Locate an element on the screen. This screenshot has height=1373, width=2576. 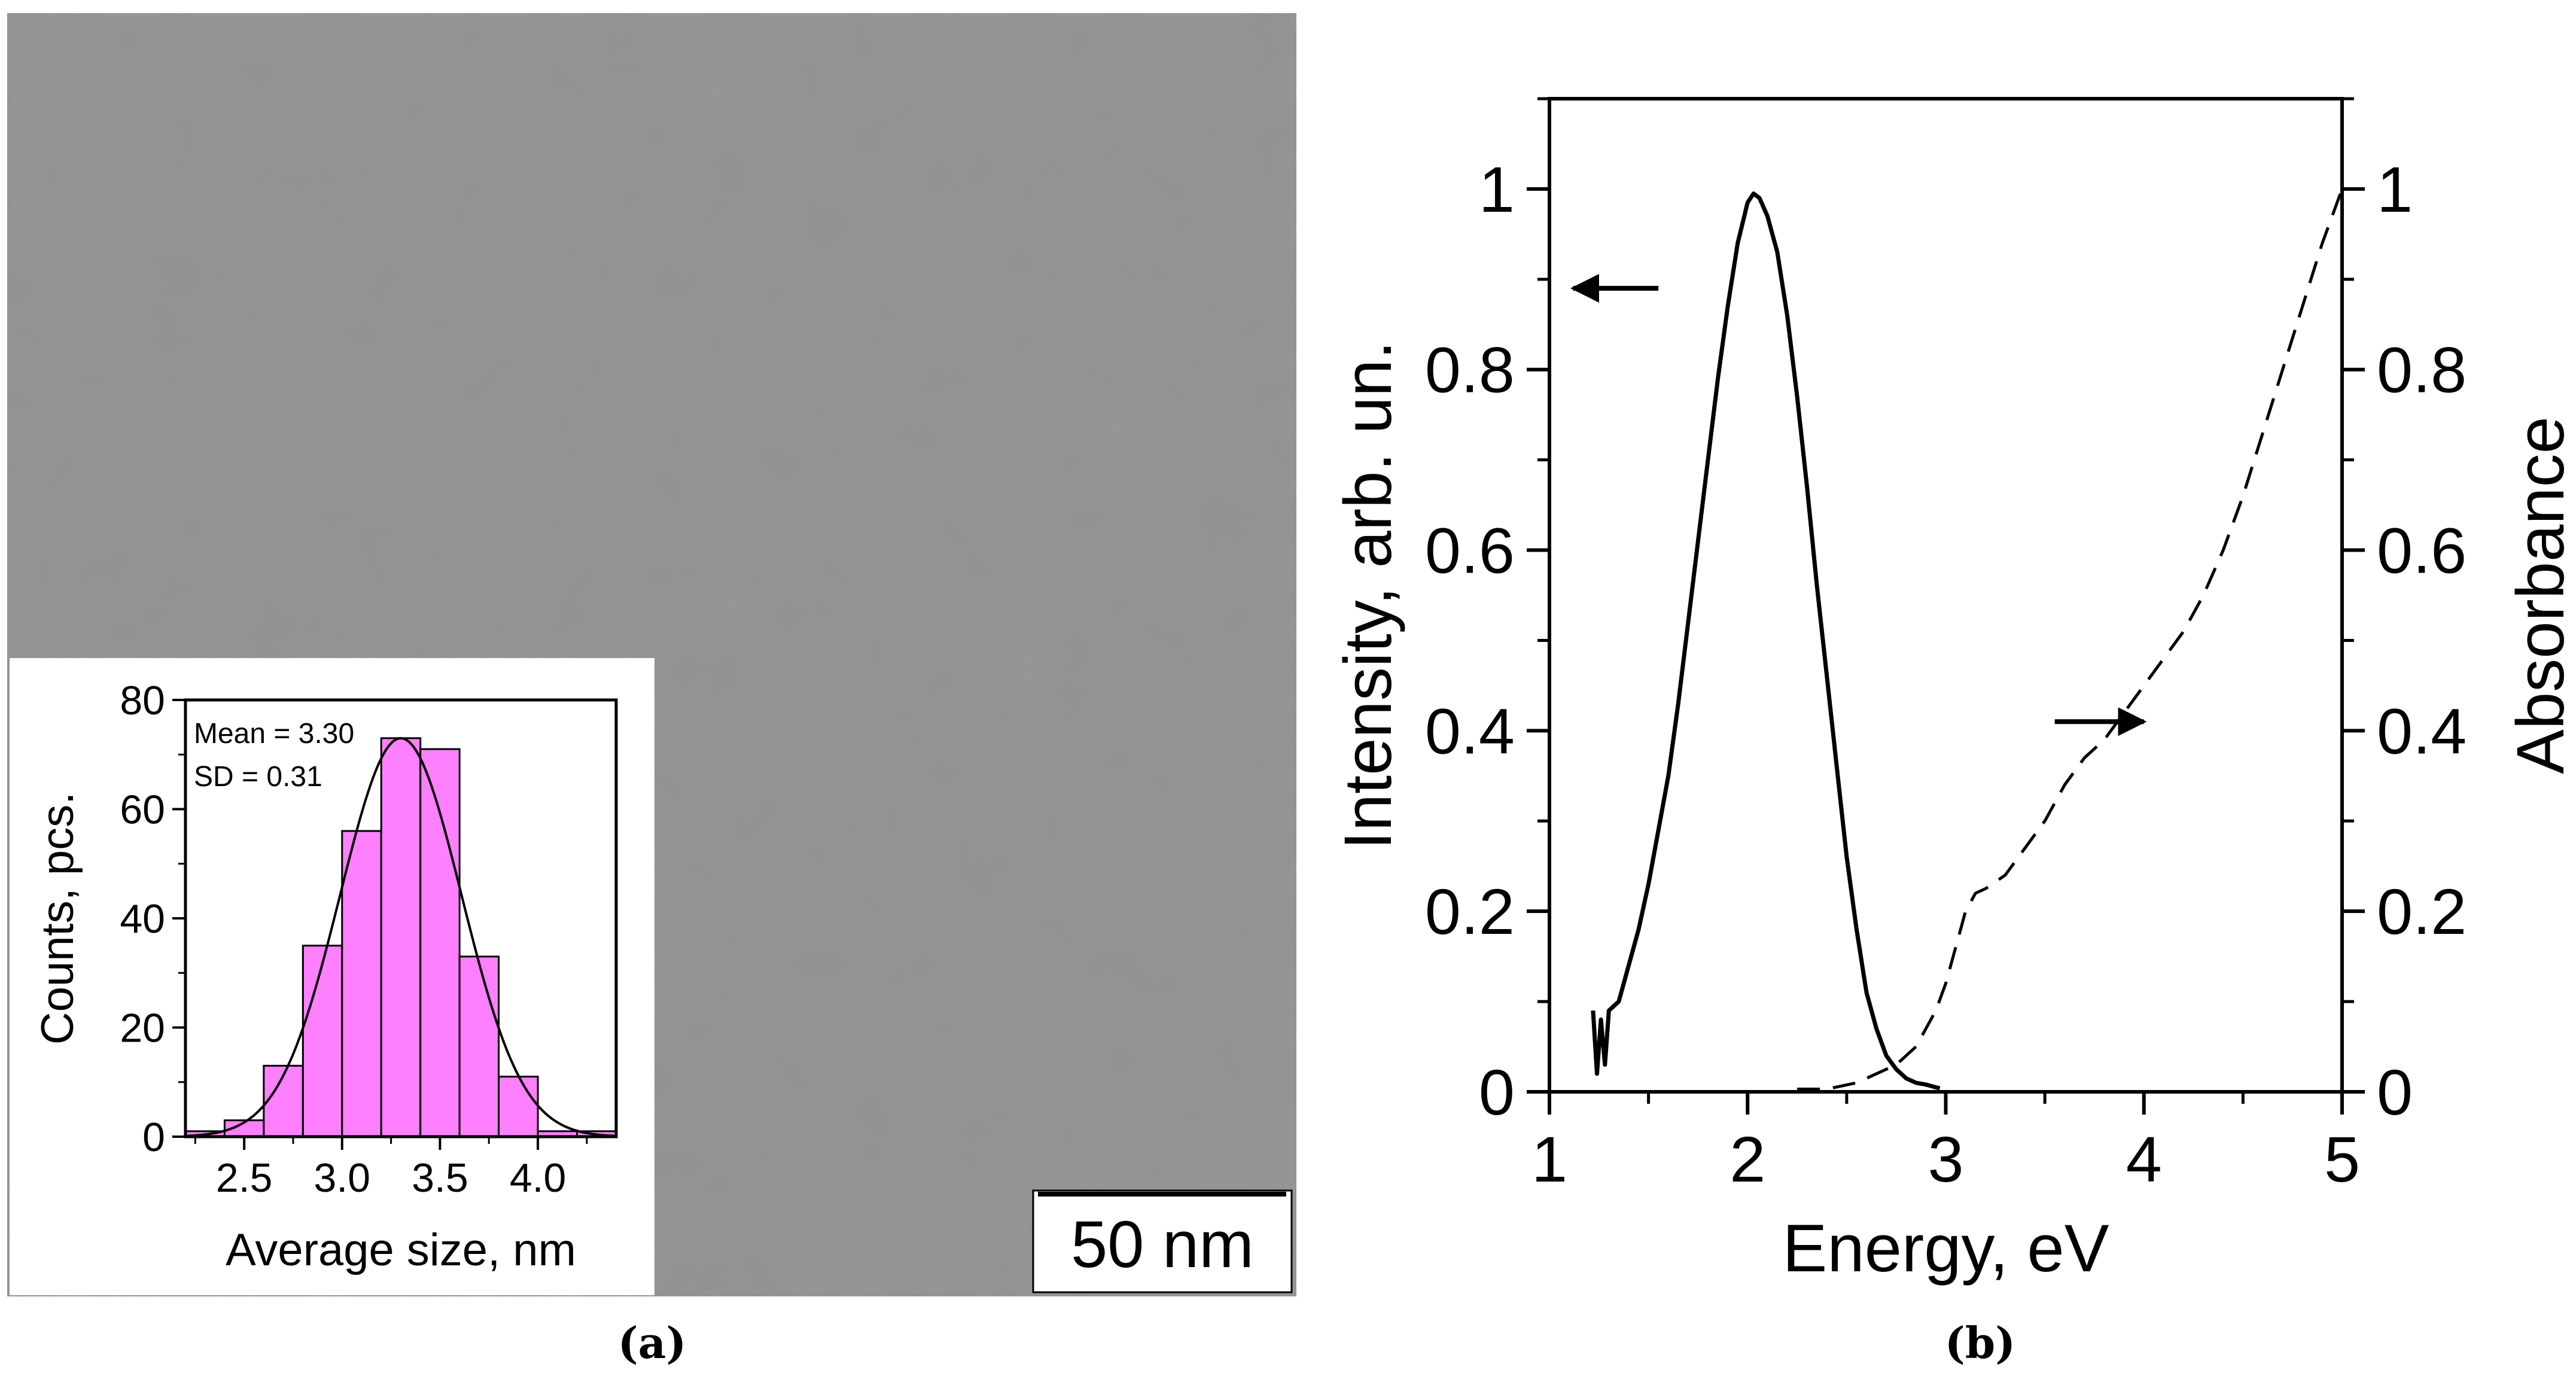
inset-annotation-0: Mean = 3.30 is located at coordinates (274, 734).